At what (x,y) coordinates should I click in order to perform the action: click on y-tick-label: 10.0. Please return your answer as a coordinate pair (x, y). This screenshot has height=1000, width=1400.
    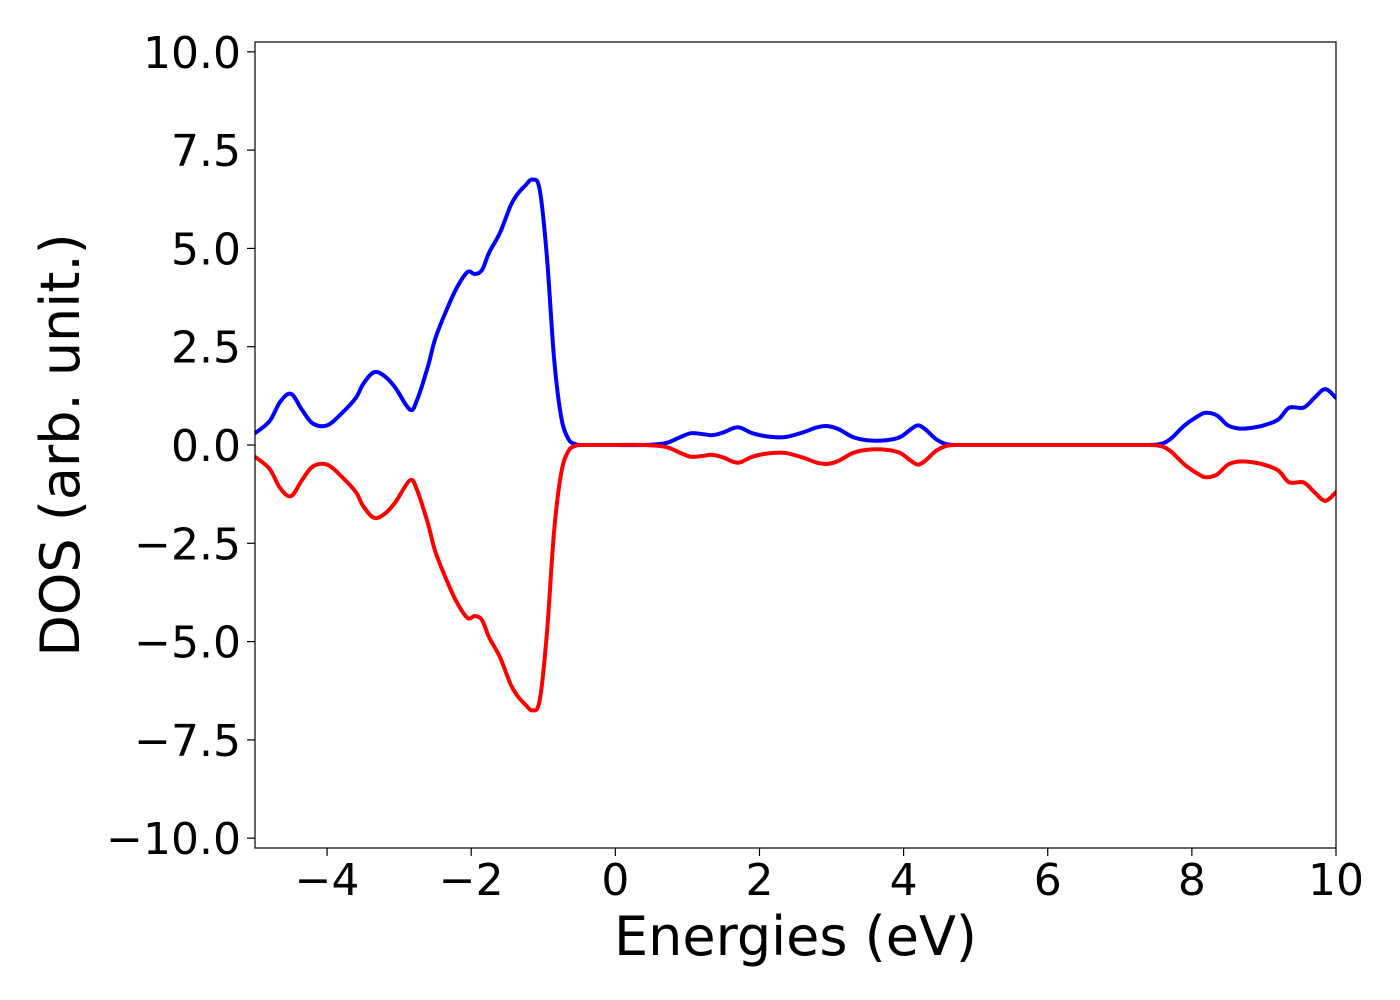
    Looking at the image, I should click on (192, 53).